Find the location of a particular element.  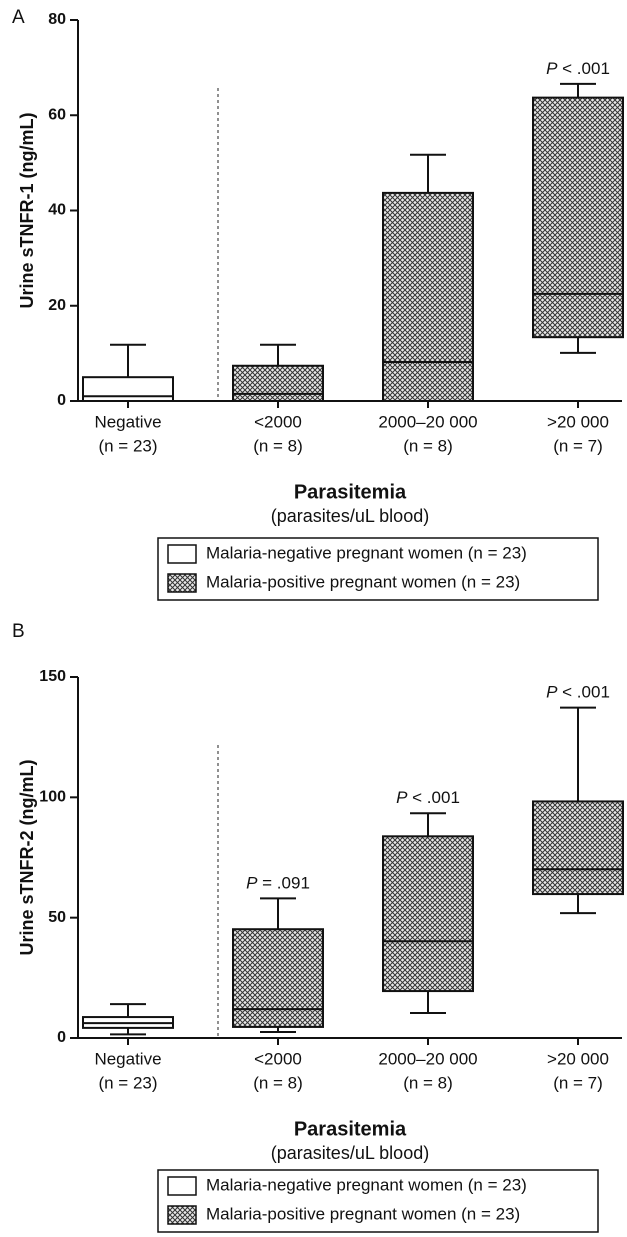

p-value: P = .091 is located at coordinates (278, 883).